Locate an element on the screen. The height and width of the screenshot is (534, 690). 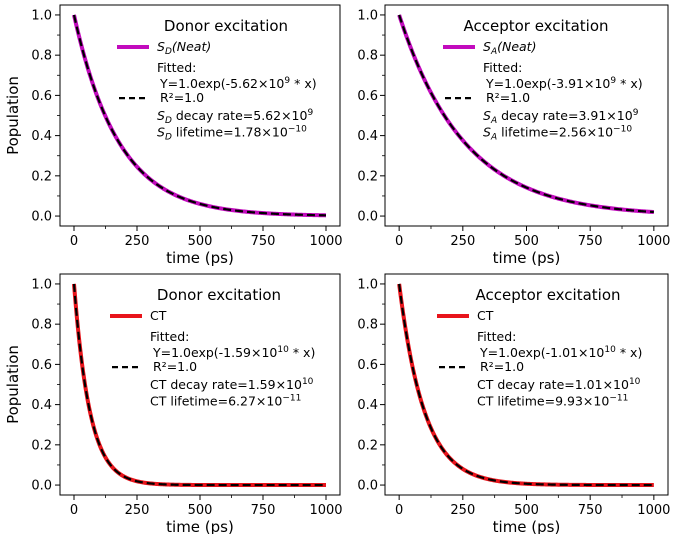
legend-fit-equation: Y=1.0exp(-5.62×109 * x) is located at coordinates (238, 83).